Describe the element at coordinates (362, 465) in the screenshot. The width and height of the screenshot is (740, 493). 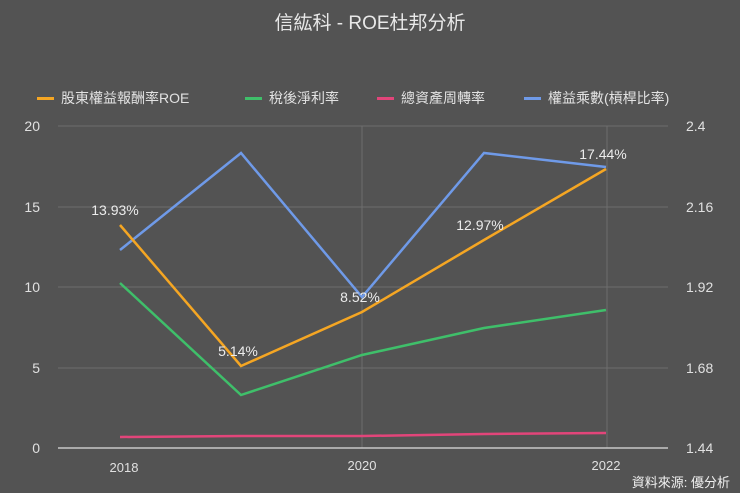
I see `x-tick: 2020` at that location.